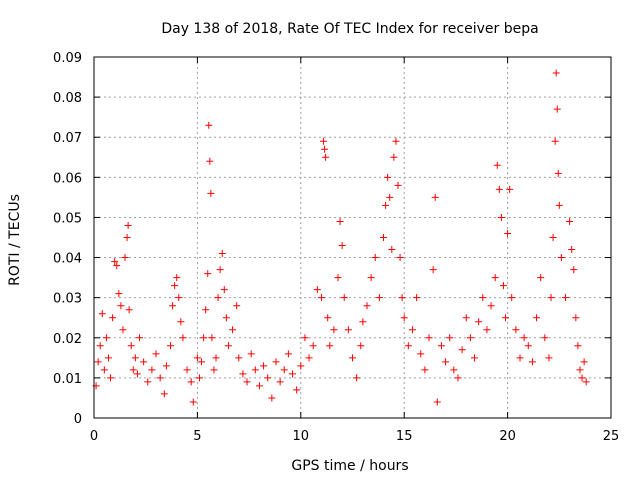 This screenshot has width=640, height=480. Describe the element at coordinates (611, 436) in the screenshot. I see `x-tick-label: 25` at that location.